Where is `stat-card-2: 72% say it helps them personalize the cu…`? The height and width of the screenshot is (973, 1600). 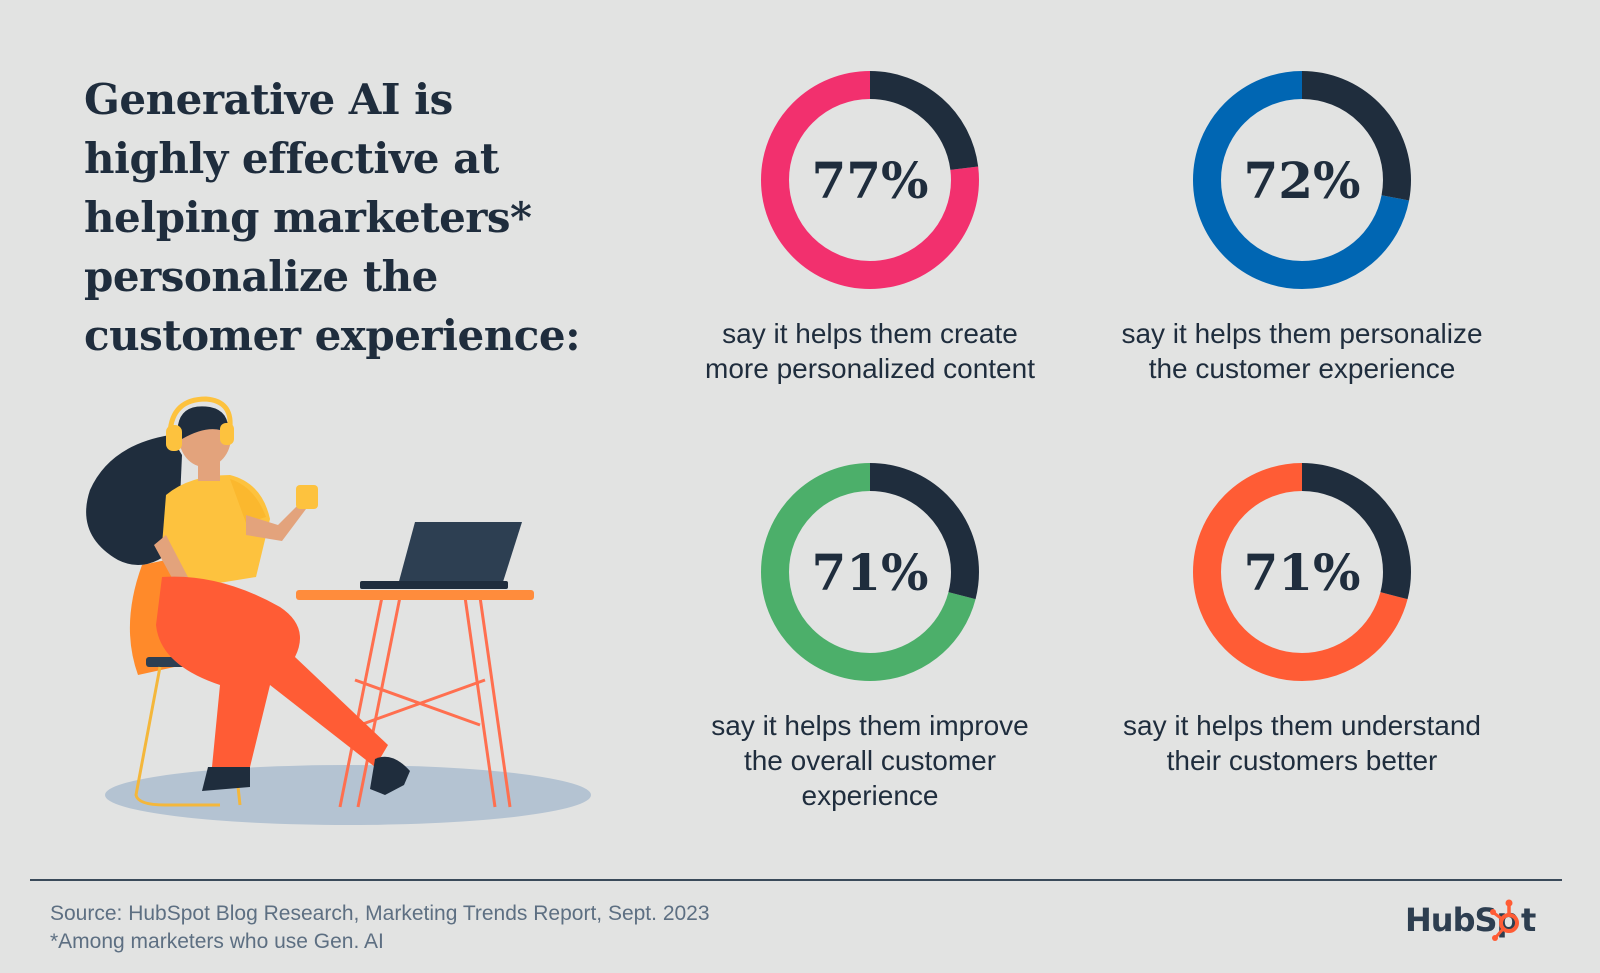 stat-card-2: 72% say it helps them personalize the cu… is located at coordinates (1302, 228).